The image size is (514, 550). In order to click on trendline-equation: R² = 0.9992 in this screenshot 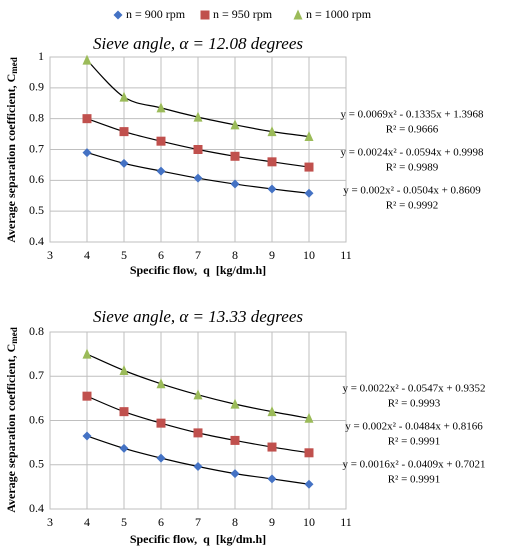, I will do `click(412, 206)`.